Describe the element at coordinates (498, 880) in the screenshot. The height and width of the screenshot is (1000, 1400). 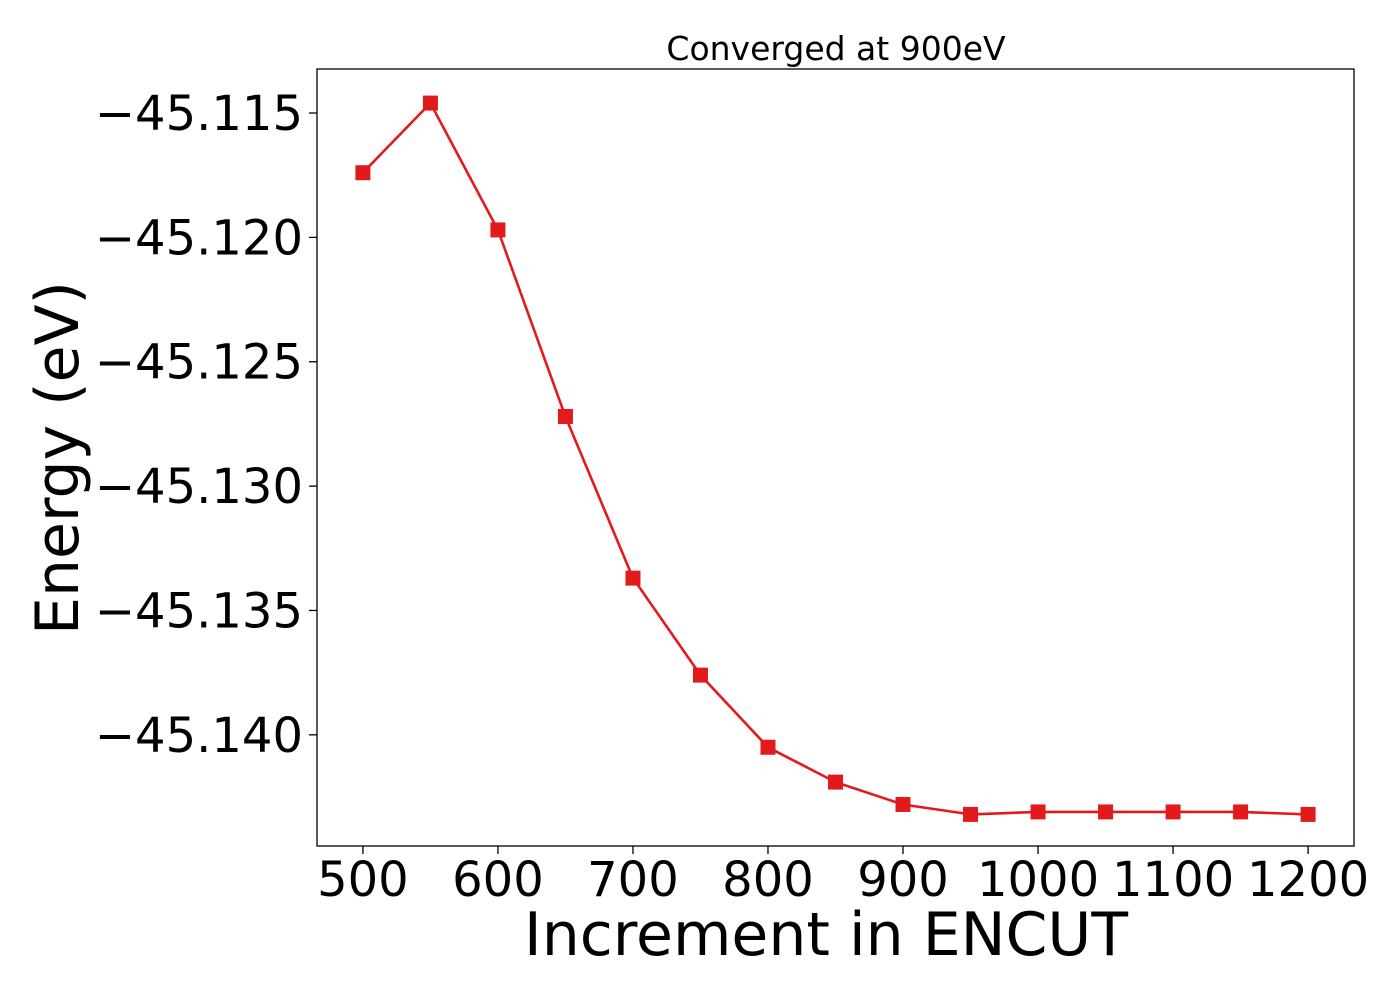
I see `x-tick-label: 600` at that location.